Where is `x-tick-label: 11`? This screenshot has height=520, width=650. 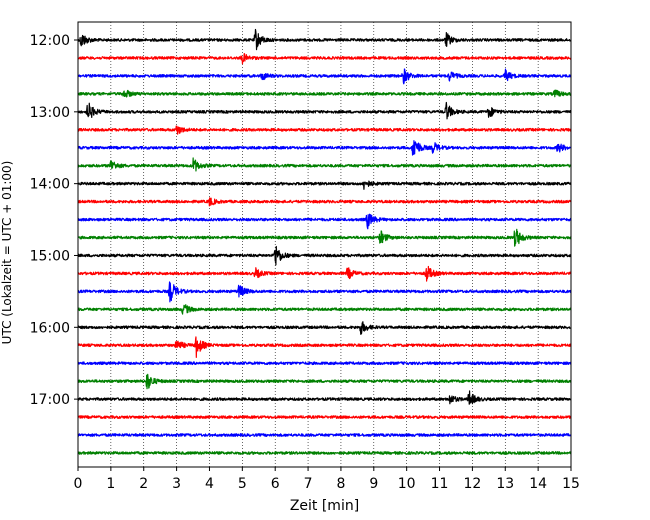 x-tick-label: 11 is located at coordinates (440, 484).